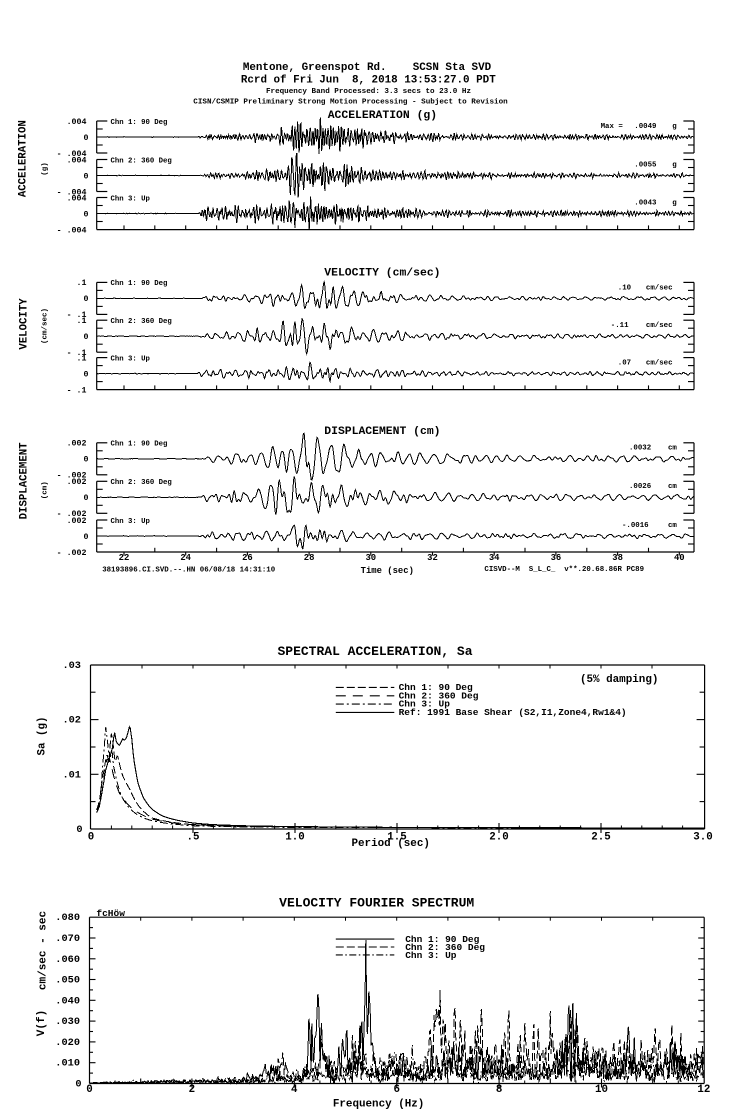  Describe the element at coordinates (185, 558) in the screenshot. I see `svg-text: 24` at that location.